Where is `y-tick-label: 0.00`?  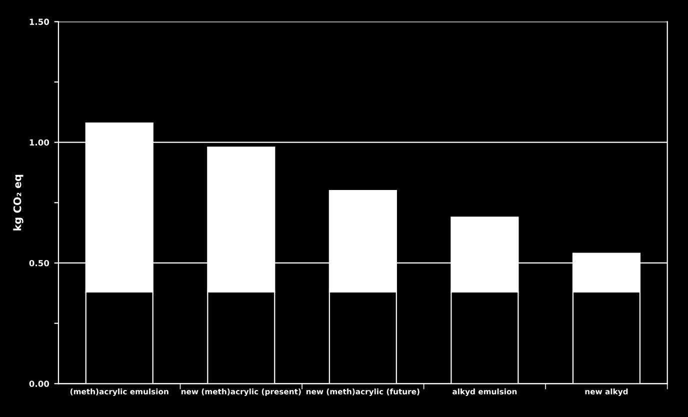
y-tick-label: 0.00 is located at coordinates (39, 383).